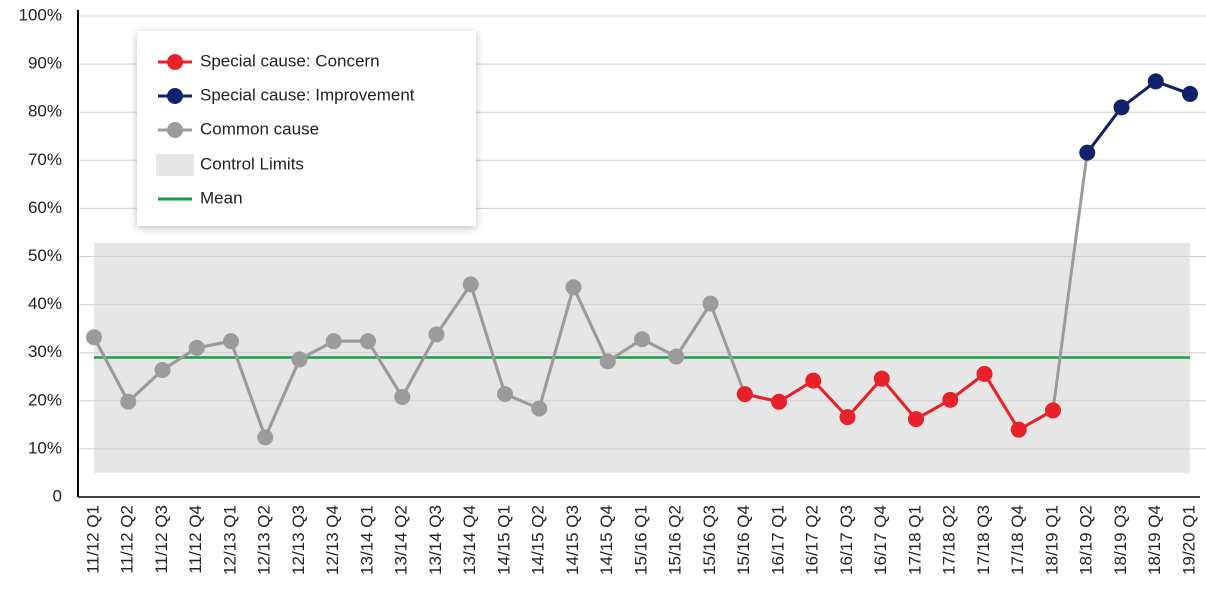 This screenshot has width=1206, height=606. I want to click on x-tick-label: 16/17 Q3, so click(846, 540).